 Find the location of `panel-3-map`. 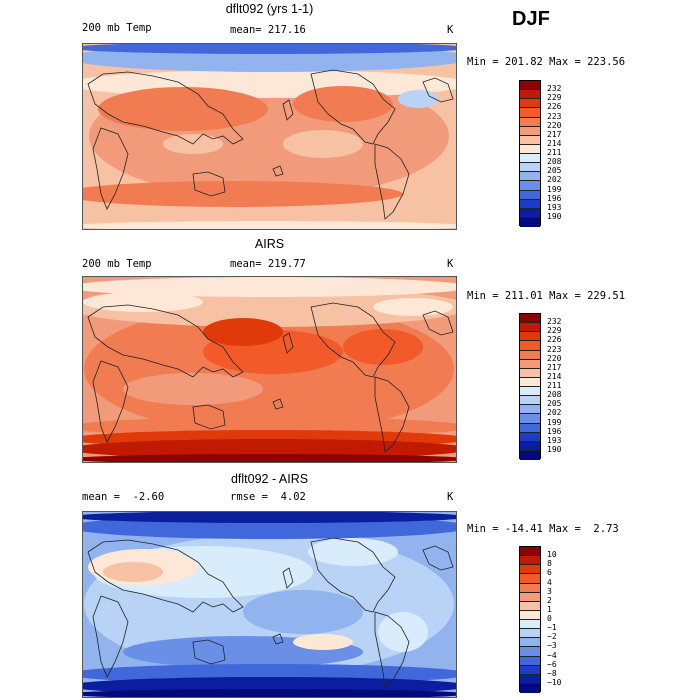

panel-3-map is located at coordinates (269, 604).